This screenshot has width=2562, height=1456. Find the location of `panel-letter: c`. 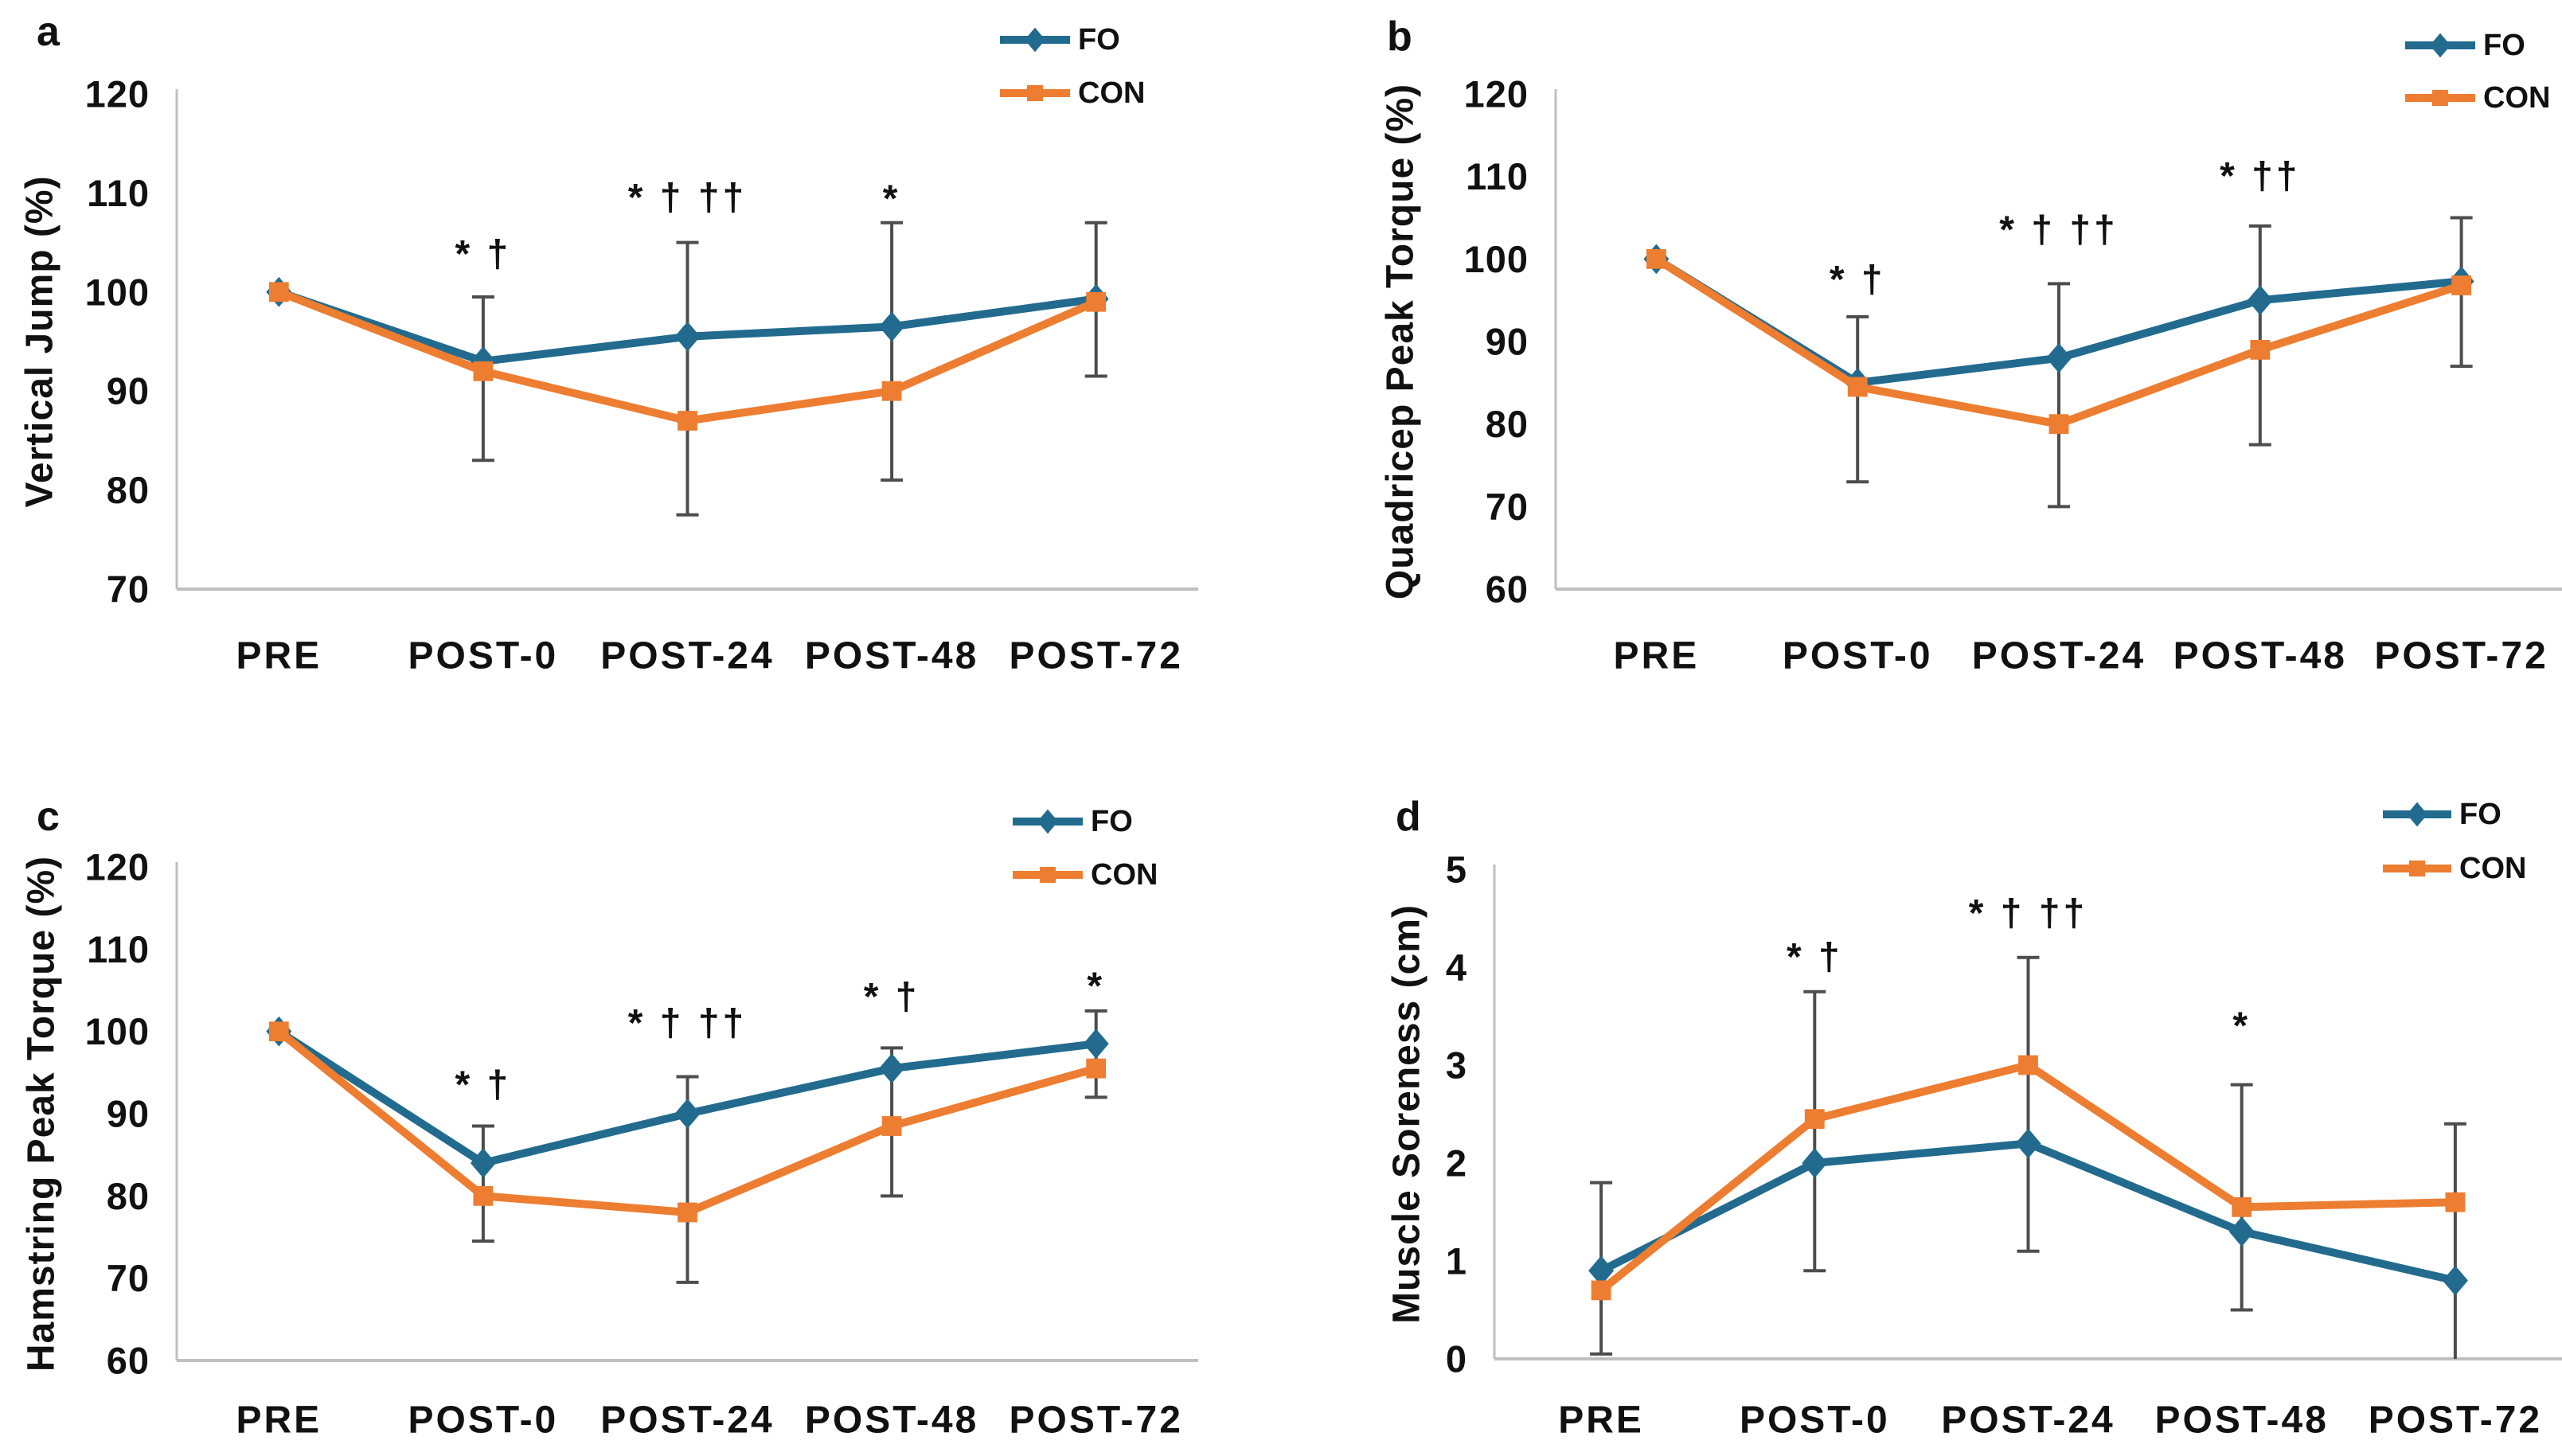

panel-letter: c is located at coordinates (48, 817).